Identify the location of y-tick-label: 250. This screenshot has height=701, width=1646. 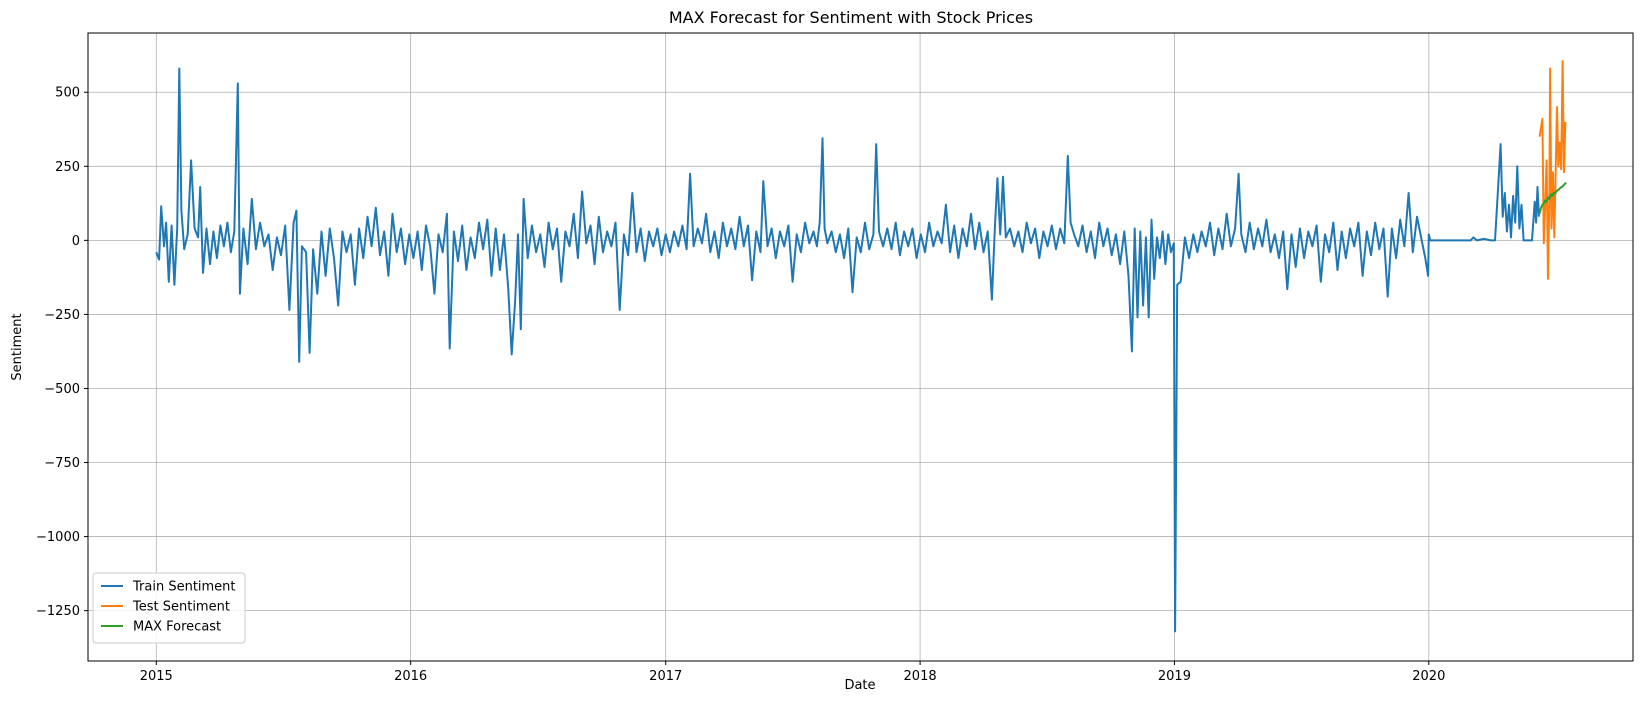
(67, 167).